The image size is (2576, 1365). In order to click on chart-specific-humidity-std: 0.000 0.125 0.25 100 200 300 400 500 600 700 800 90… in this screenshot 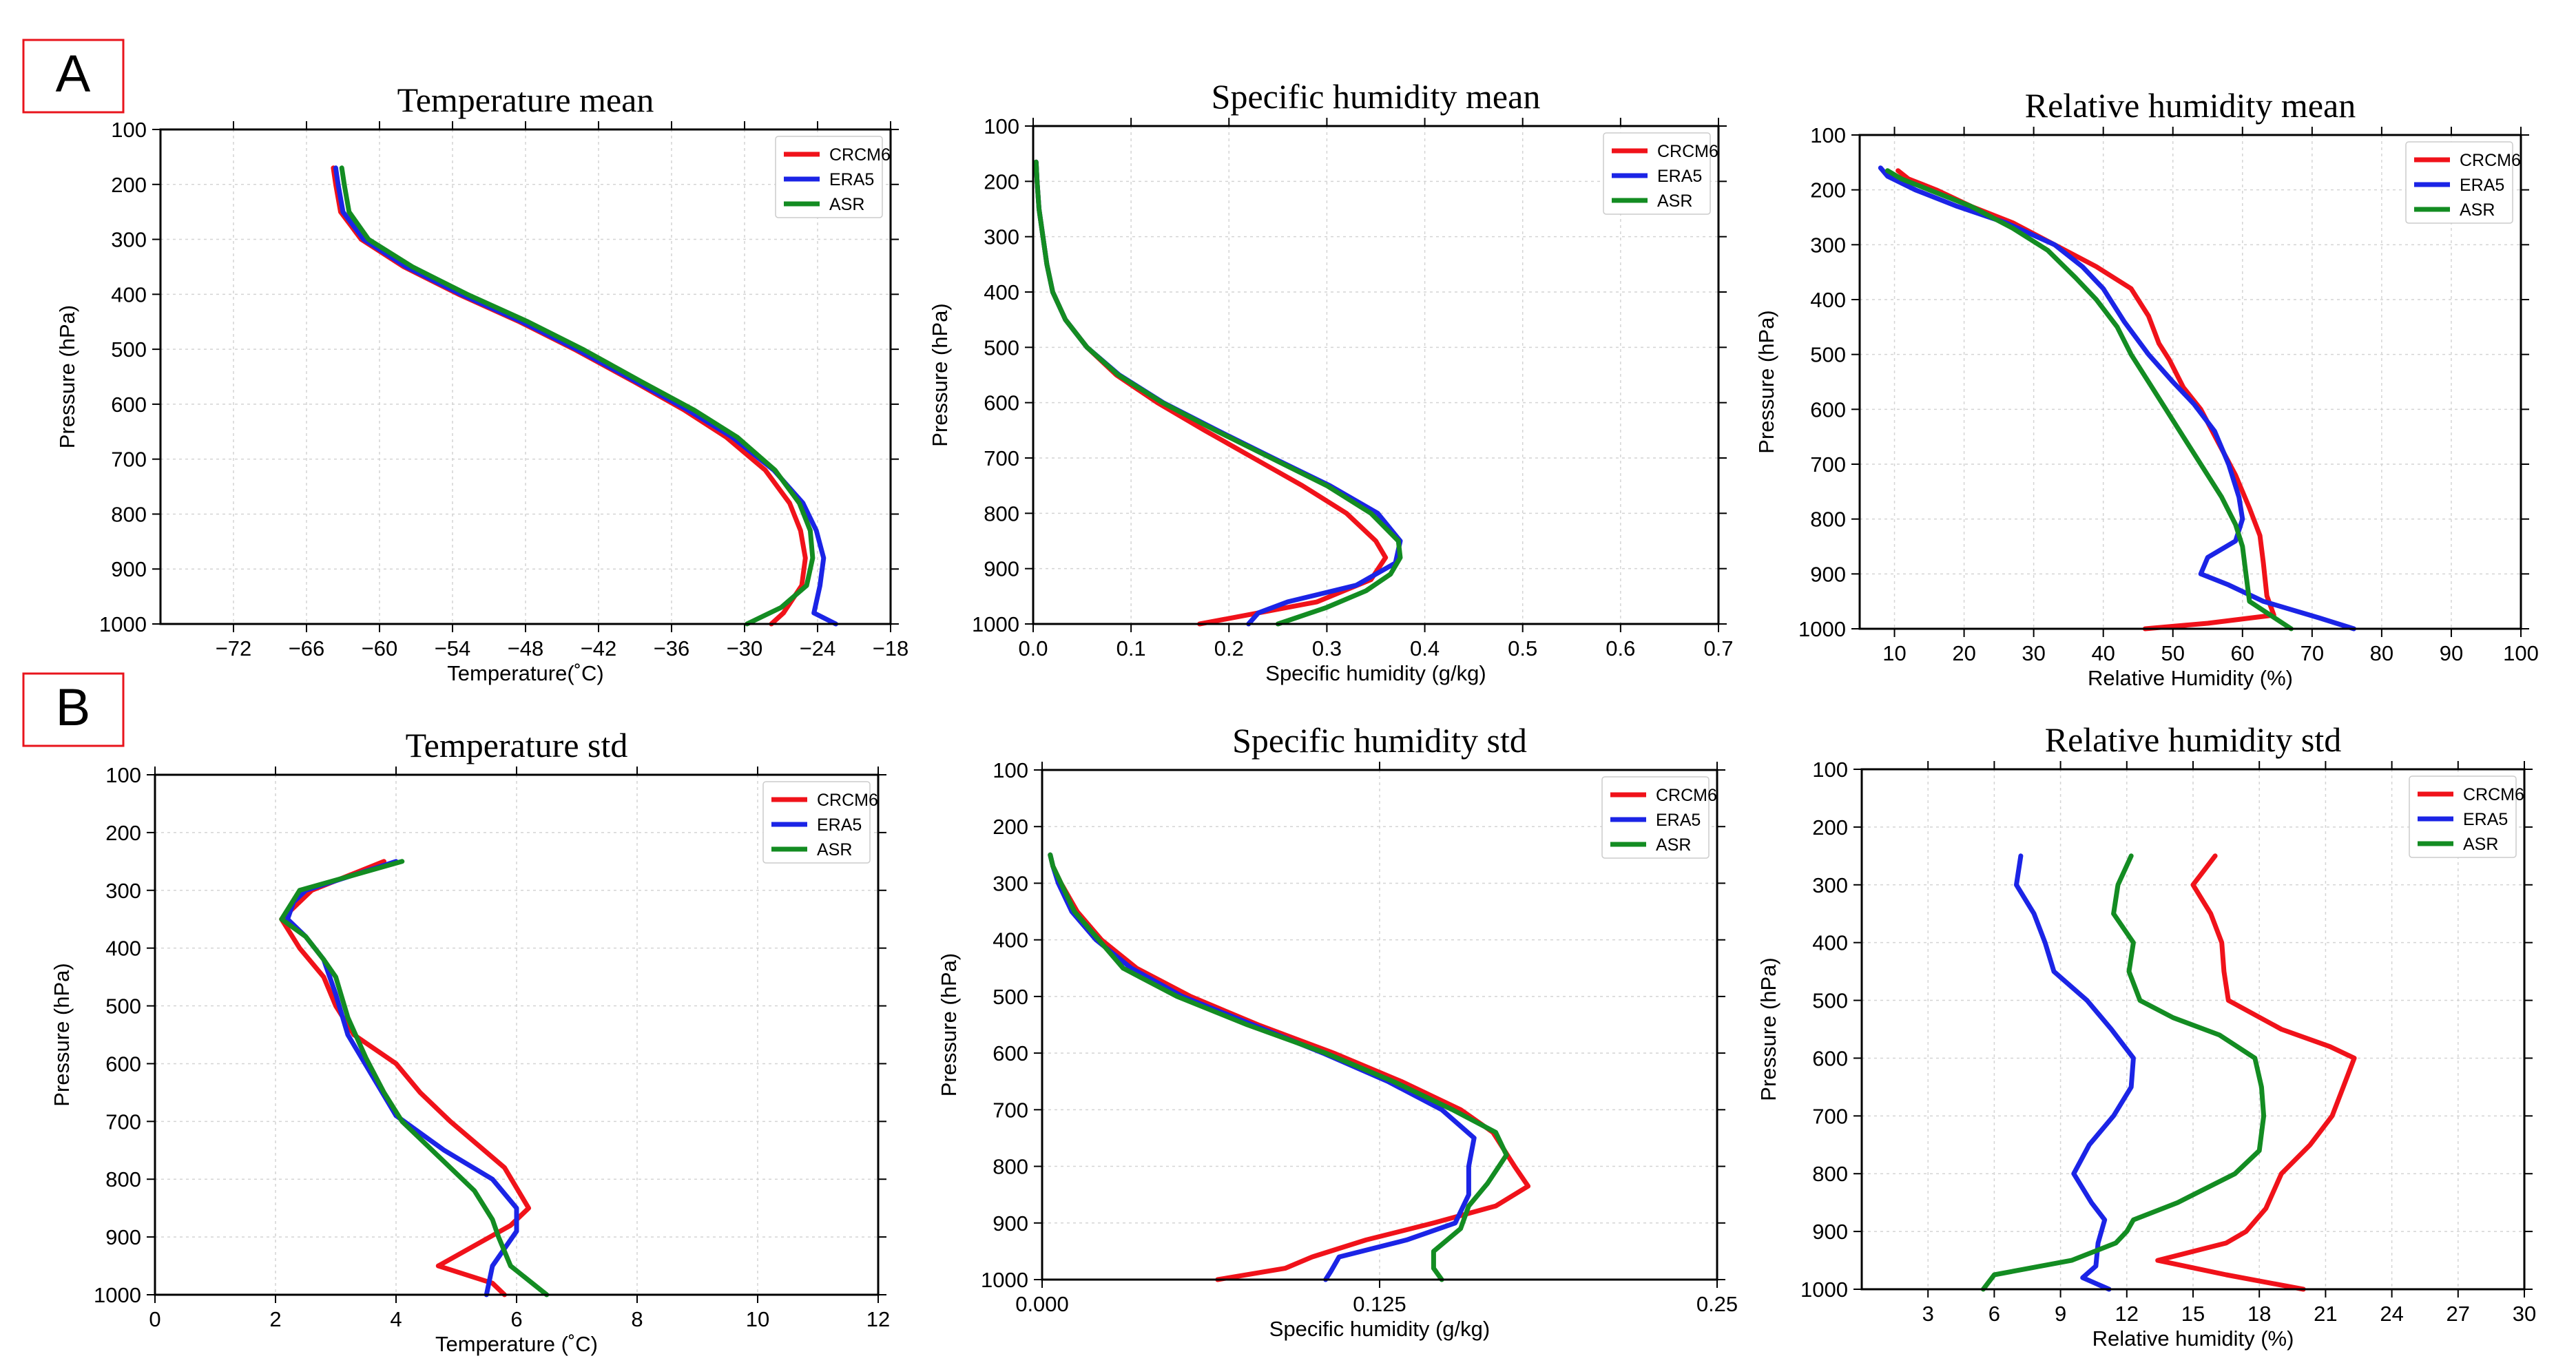, I will do `click(1337, 1031)`.